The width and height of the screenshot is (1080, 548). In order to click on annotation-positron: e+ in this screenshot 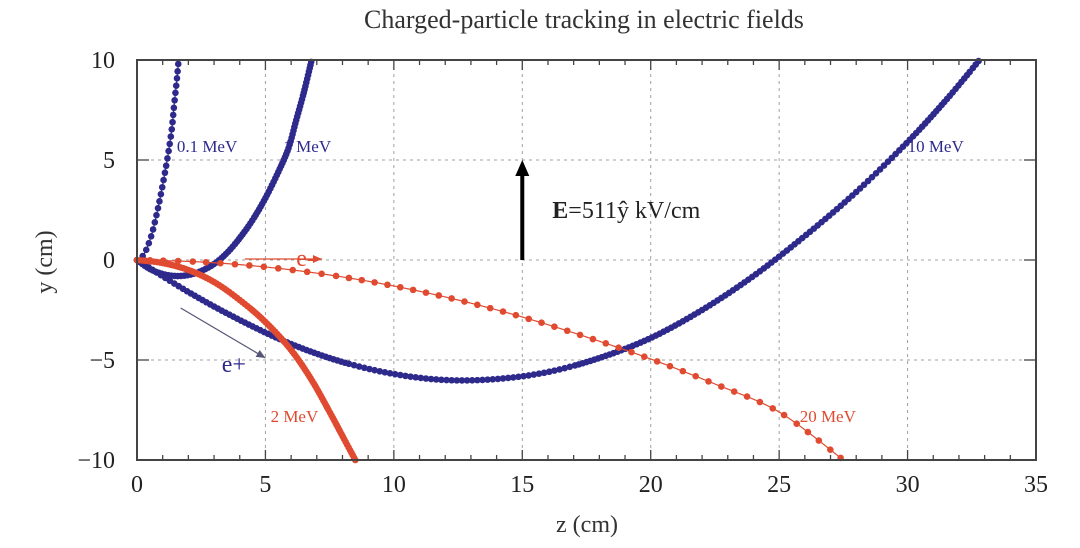, I will do `click(223, 342)`.